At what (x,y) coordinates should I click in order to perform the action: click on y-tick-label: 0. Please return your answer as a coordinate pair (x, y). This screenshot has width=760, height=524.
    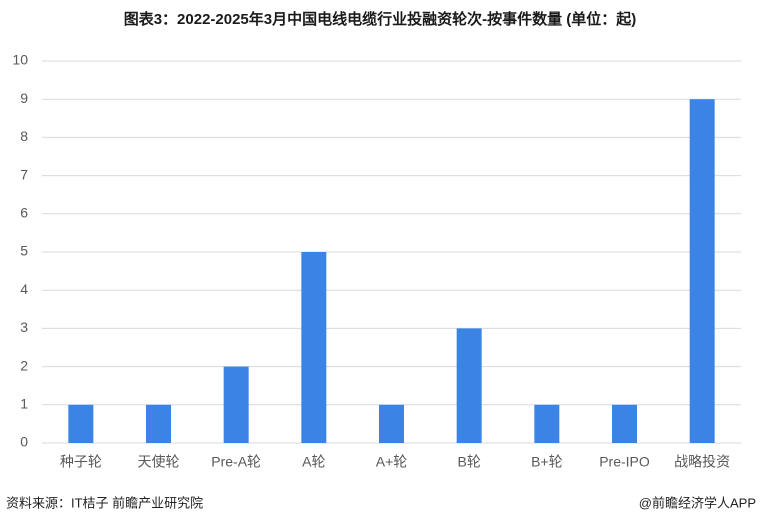
    Looking at the image, I should click on (24, 442).